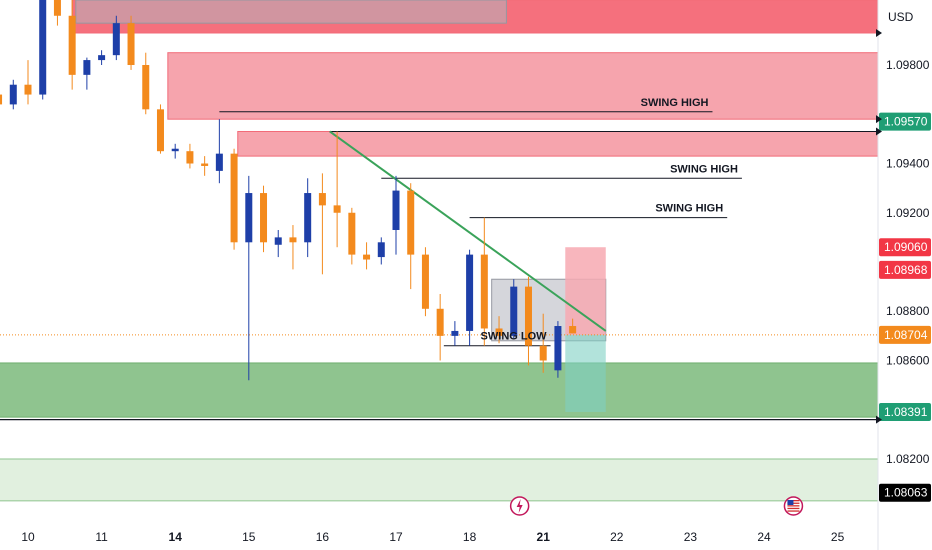 The height and width of the screenshot is (550, 932). I want to click on x-tick-label: 18, so click(470, 537).